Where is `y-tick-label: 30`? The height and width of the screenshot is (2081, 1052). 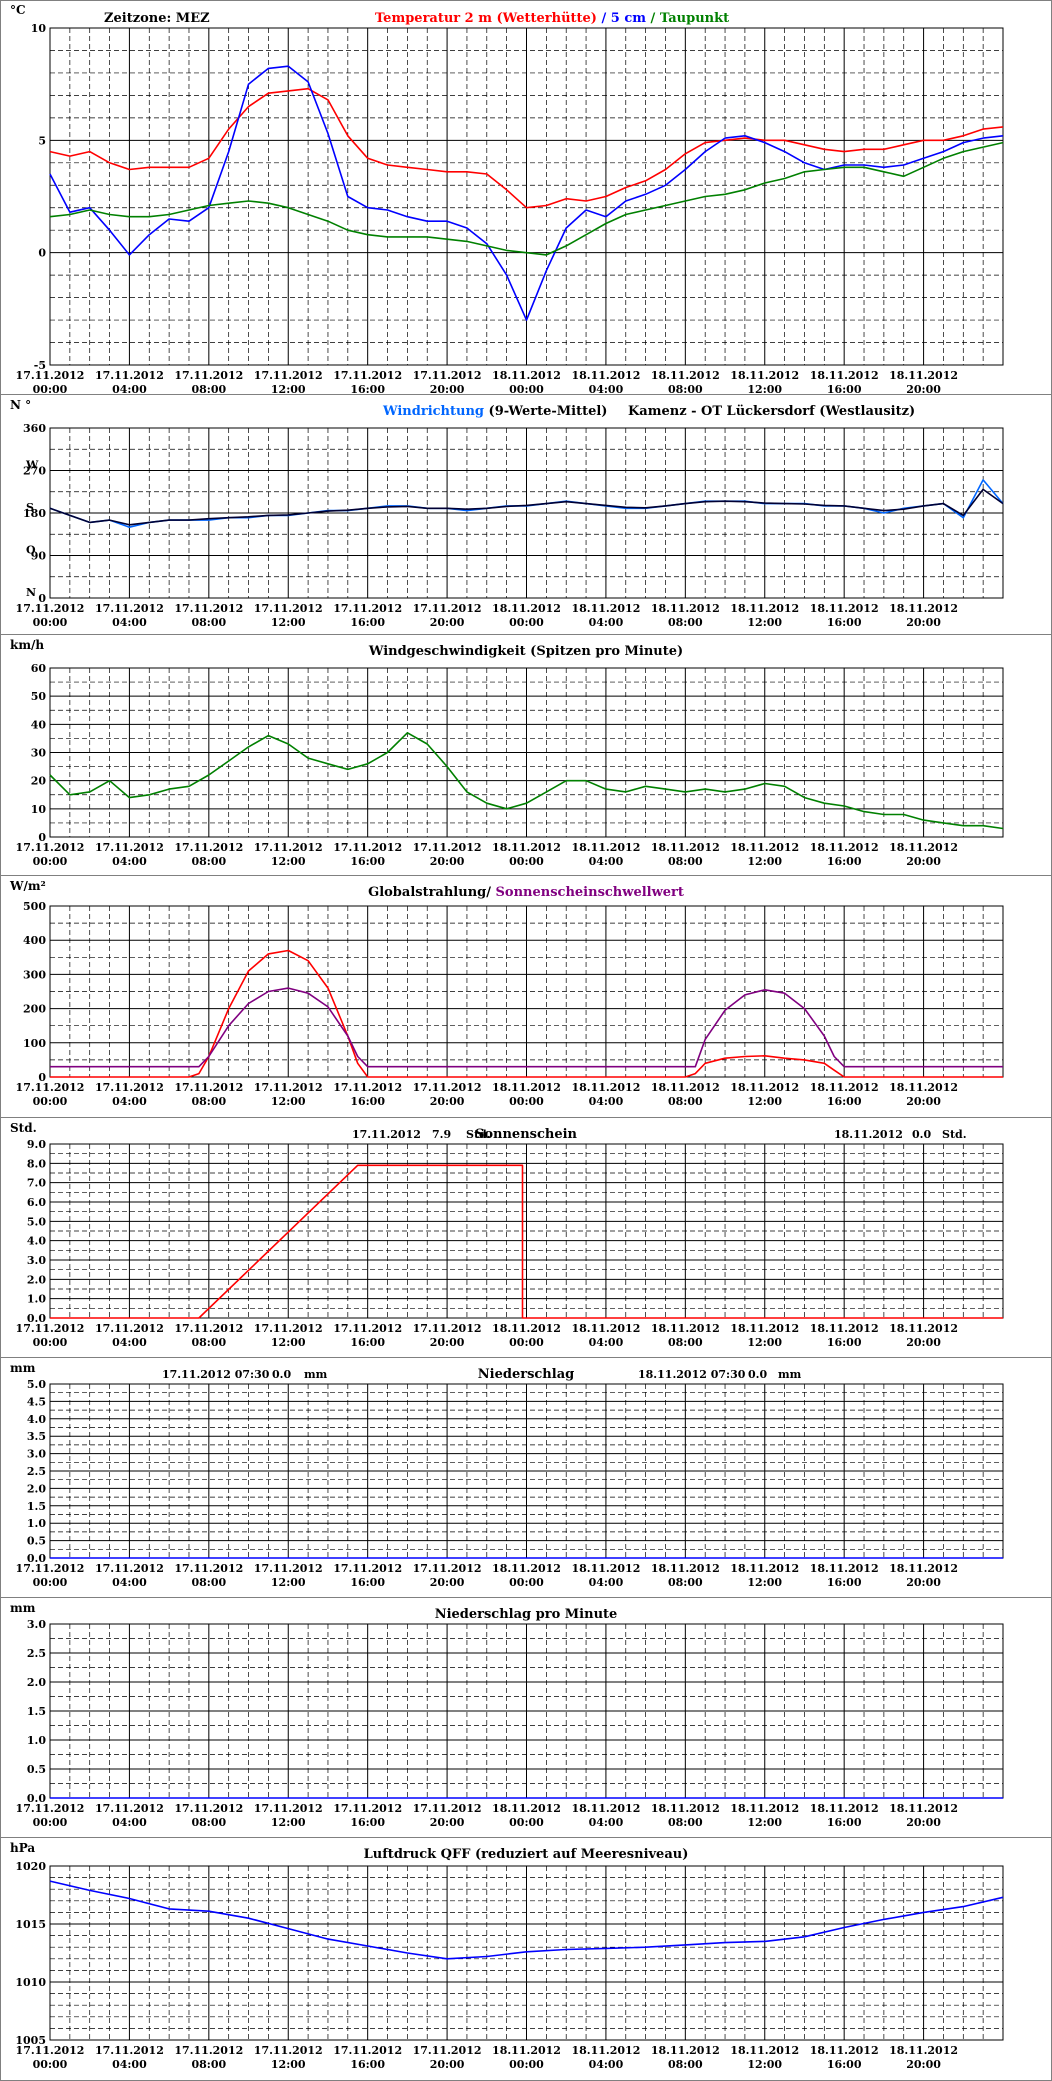
y-tick-label: 30 is located at coordinates (39, 753).